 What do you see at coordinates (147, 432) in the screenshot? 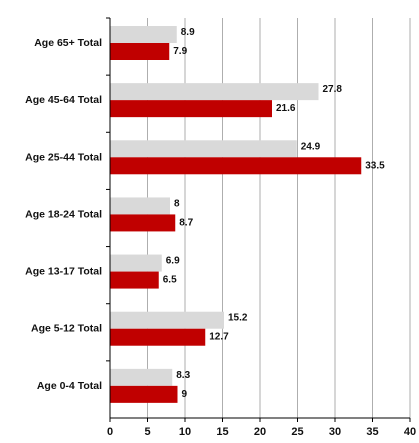
I see `x-tick-label: 5` at bounding box center [147, 432].